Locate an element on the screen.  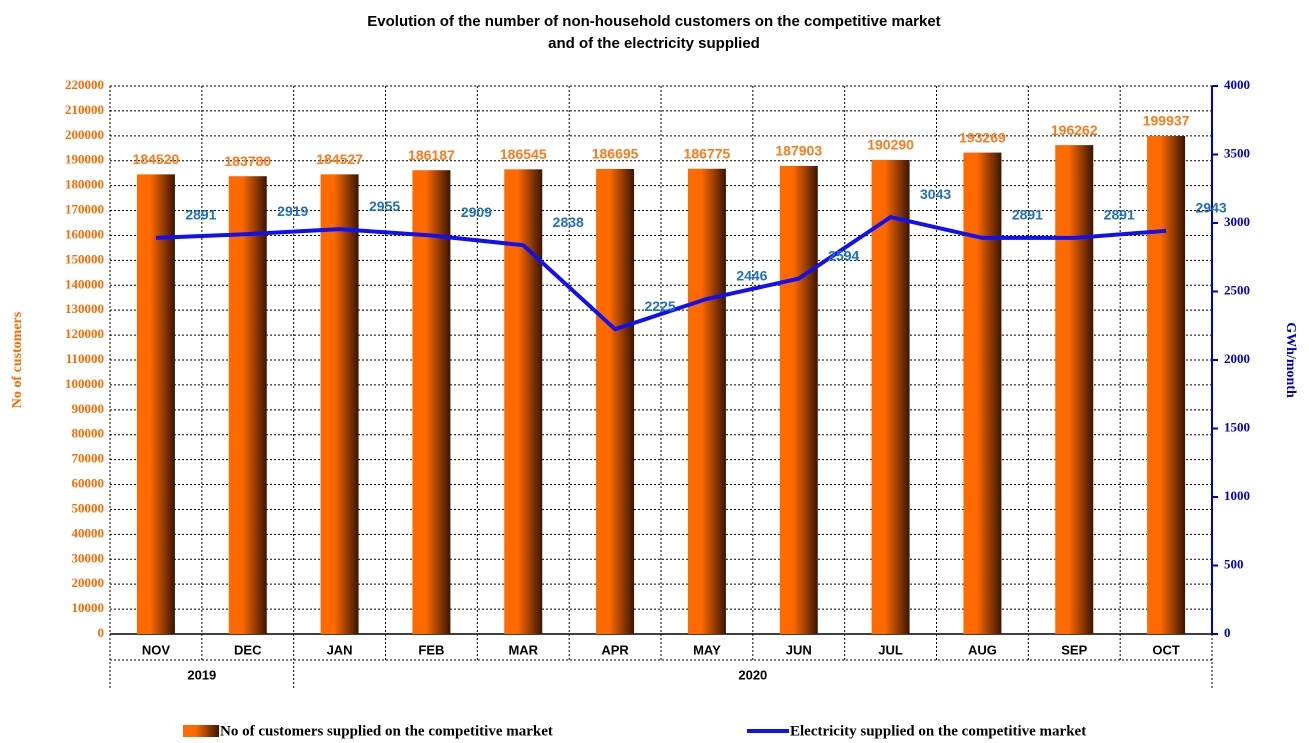
bar-value-label: 184520 is located at coordinates (156, 159).